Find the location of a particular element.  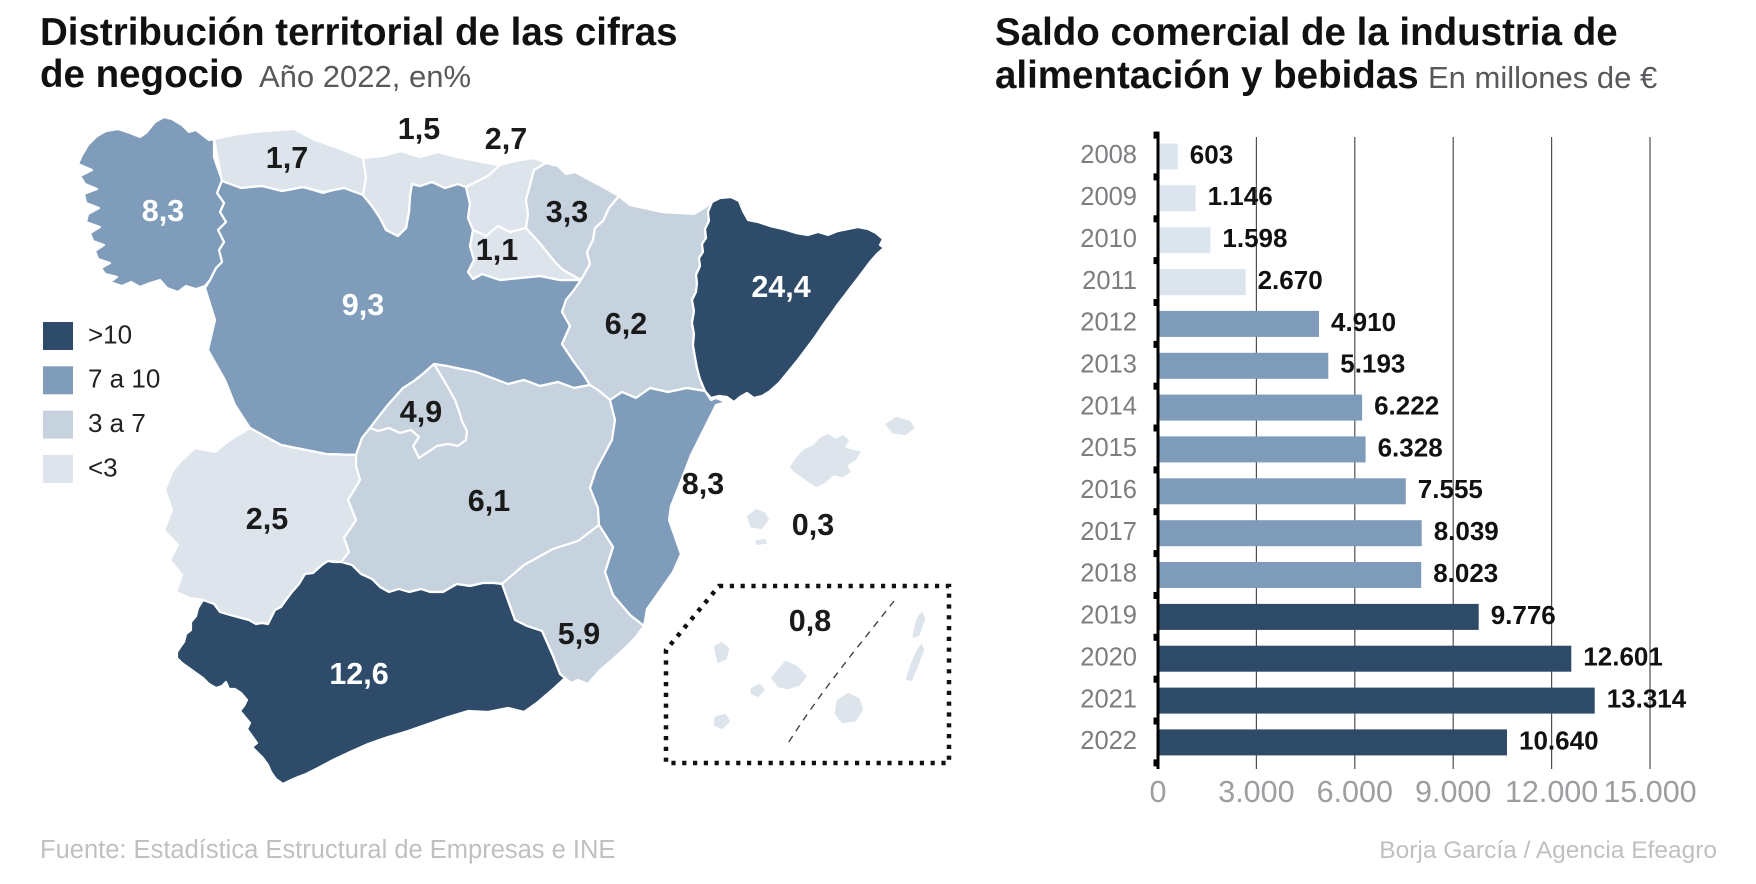

svg-text: 1,7 is located at coordinates (287, 158).